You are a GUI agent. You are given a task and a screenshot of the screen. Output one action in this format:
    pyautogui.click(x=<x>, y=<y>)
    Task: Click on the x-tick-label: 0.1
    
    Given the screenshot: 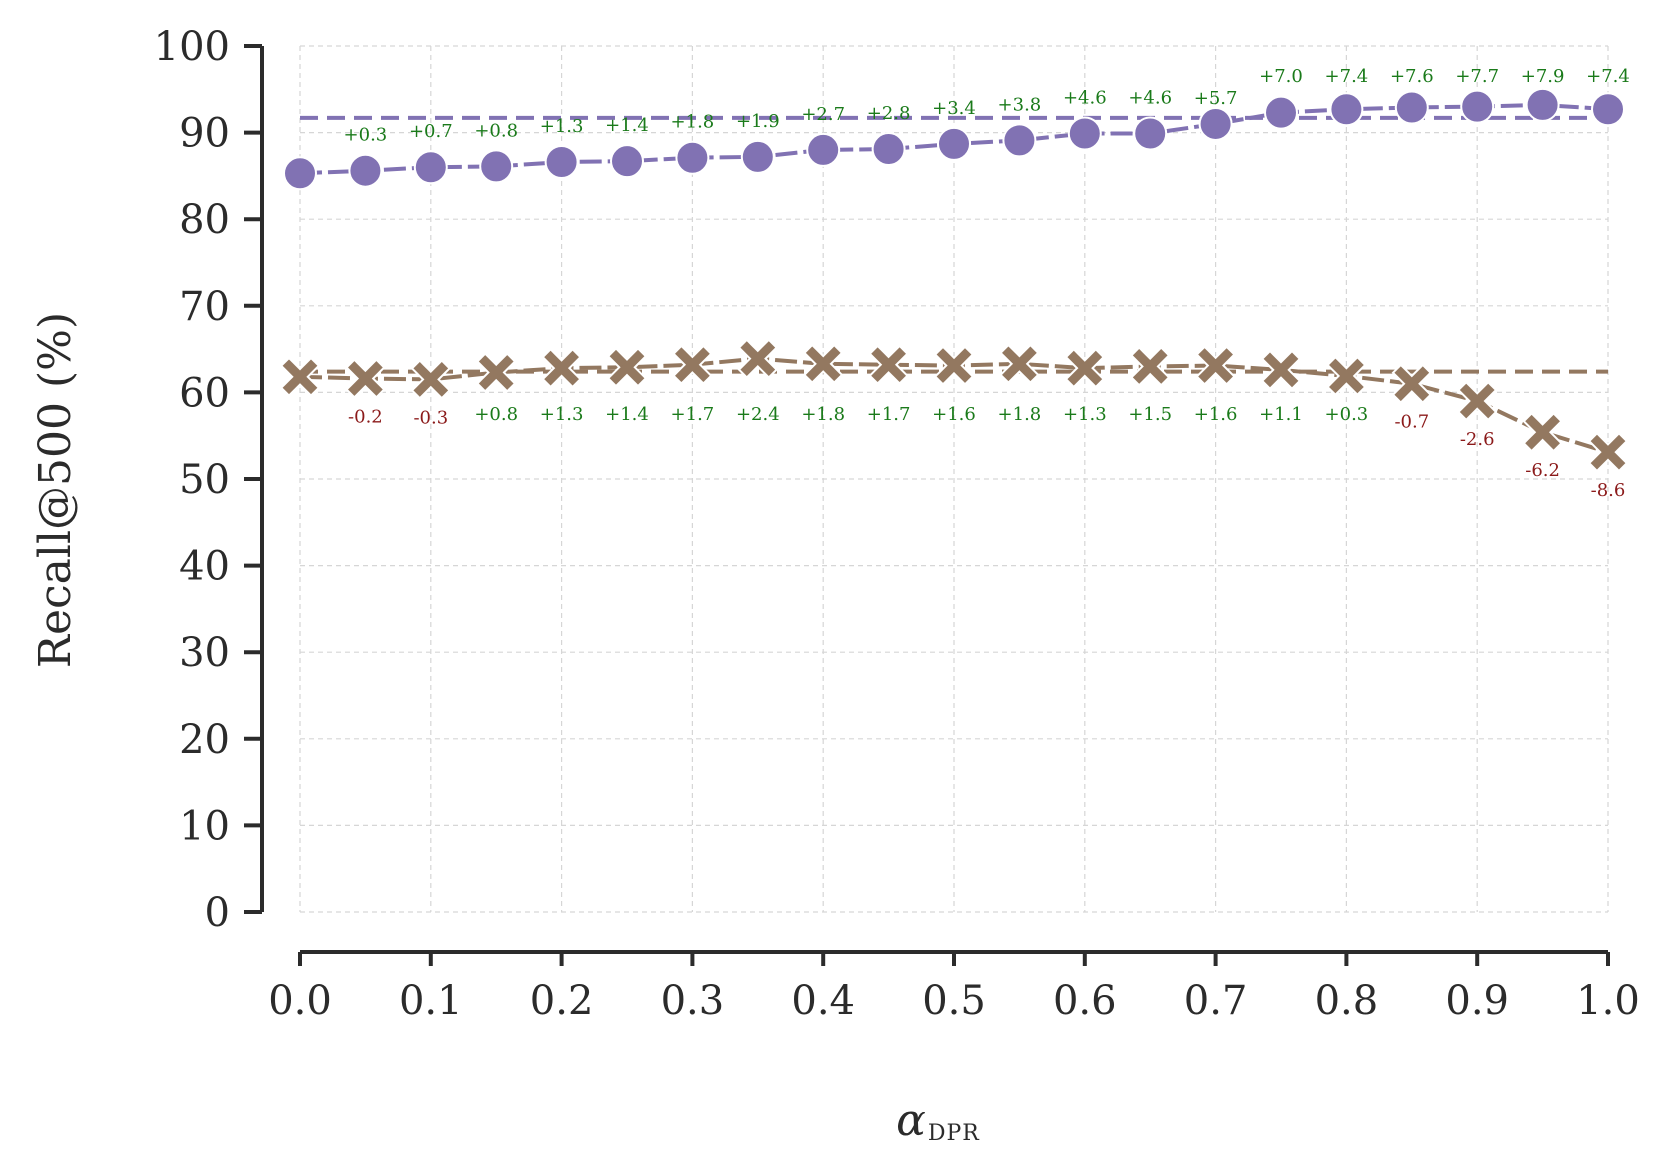 What is the action you would take?
    pyautogui.click(x=431, y=1001)
    